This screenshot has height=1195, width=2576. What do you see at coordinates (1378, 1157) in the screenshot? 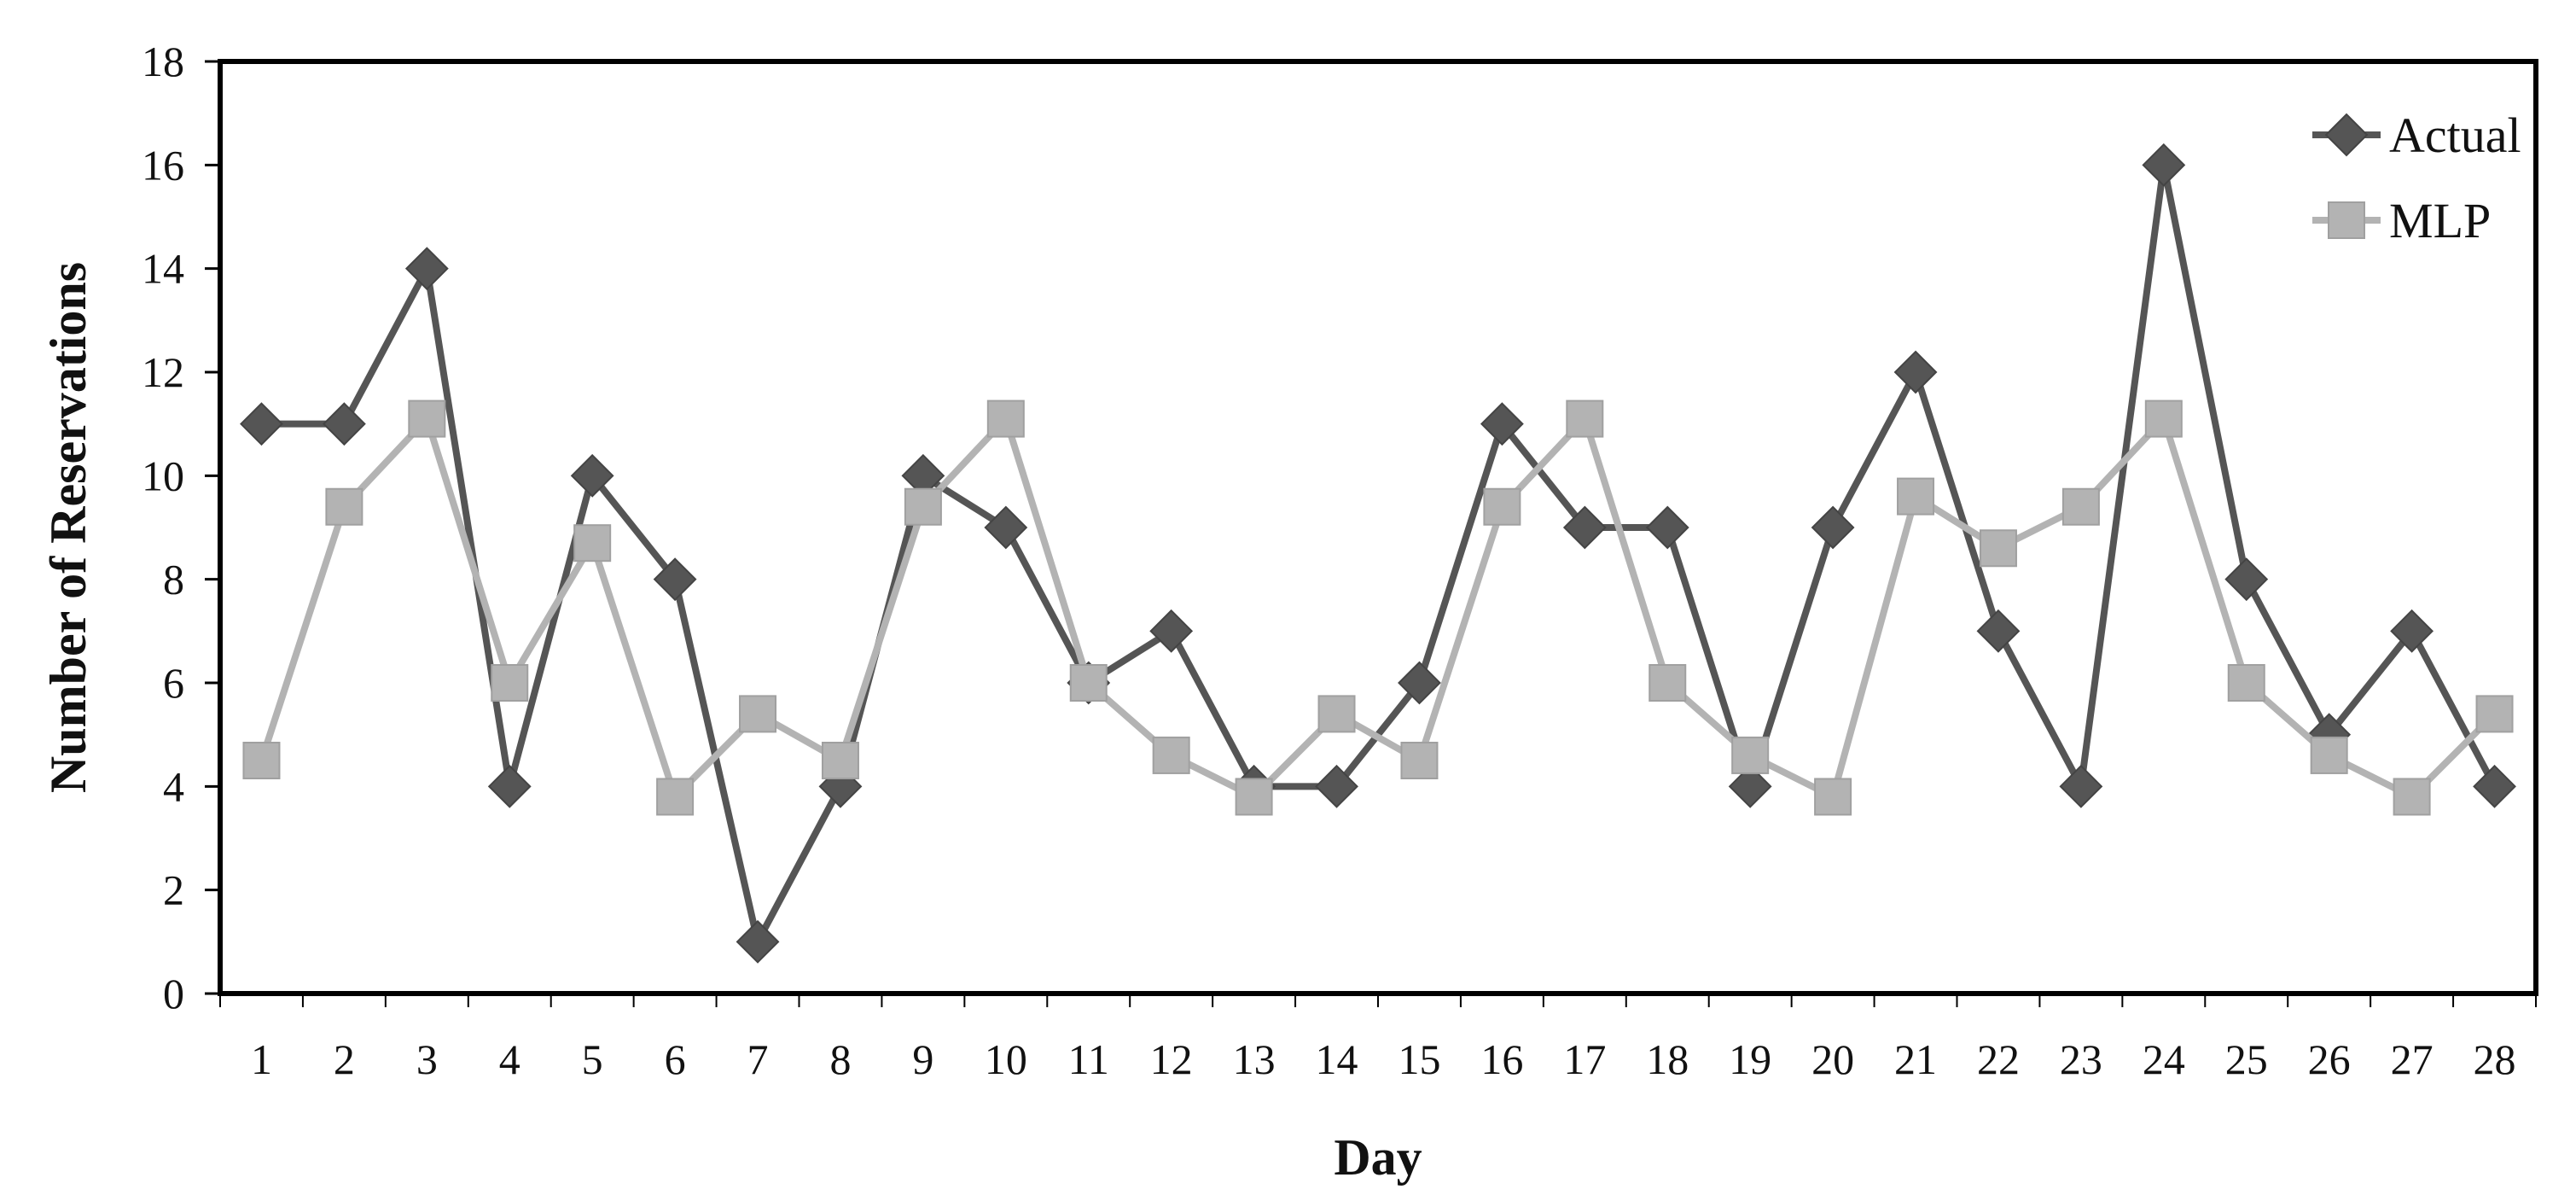
I see `x-axis-title: Day` at bounding box center [1378, 1157].